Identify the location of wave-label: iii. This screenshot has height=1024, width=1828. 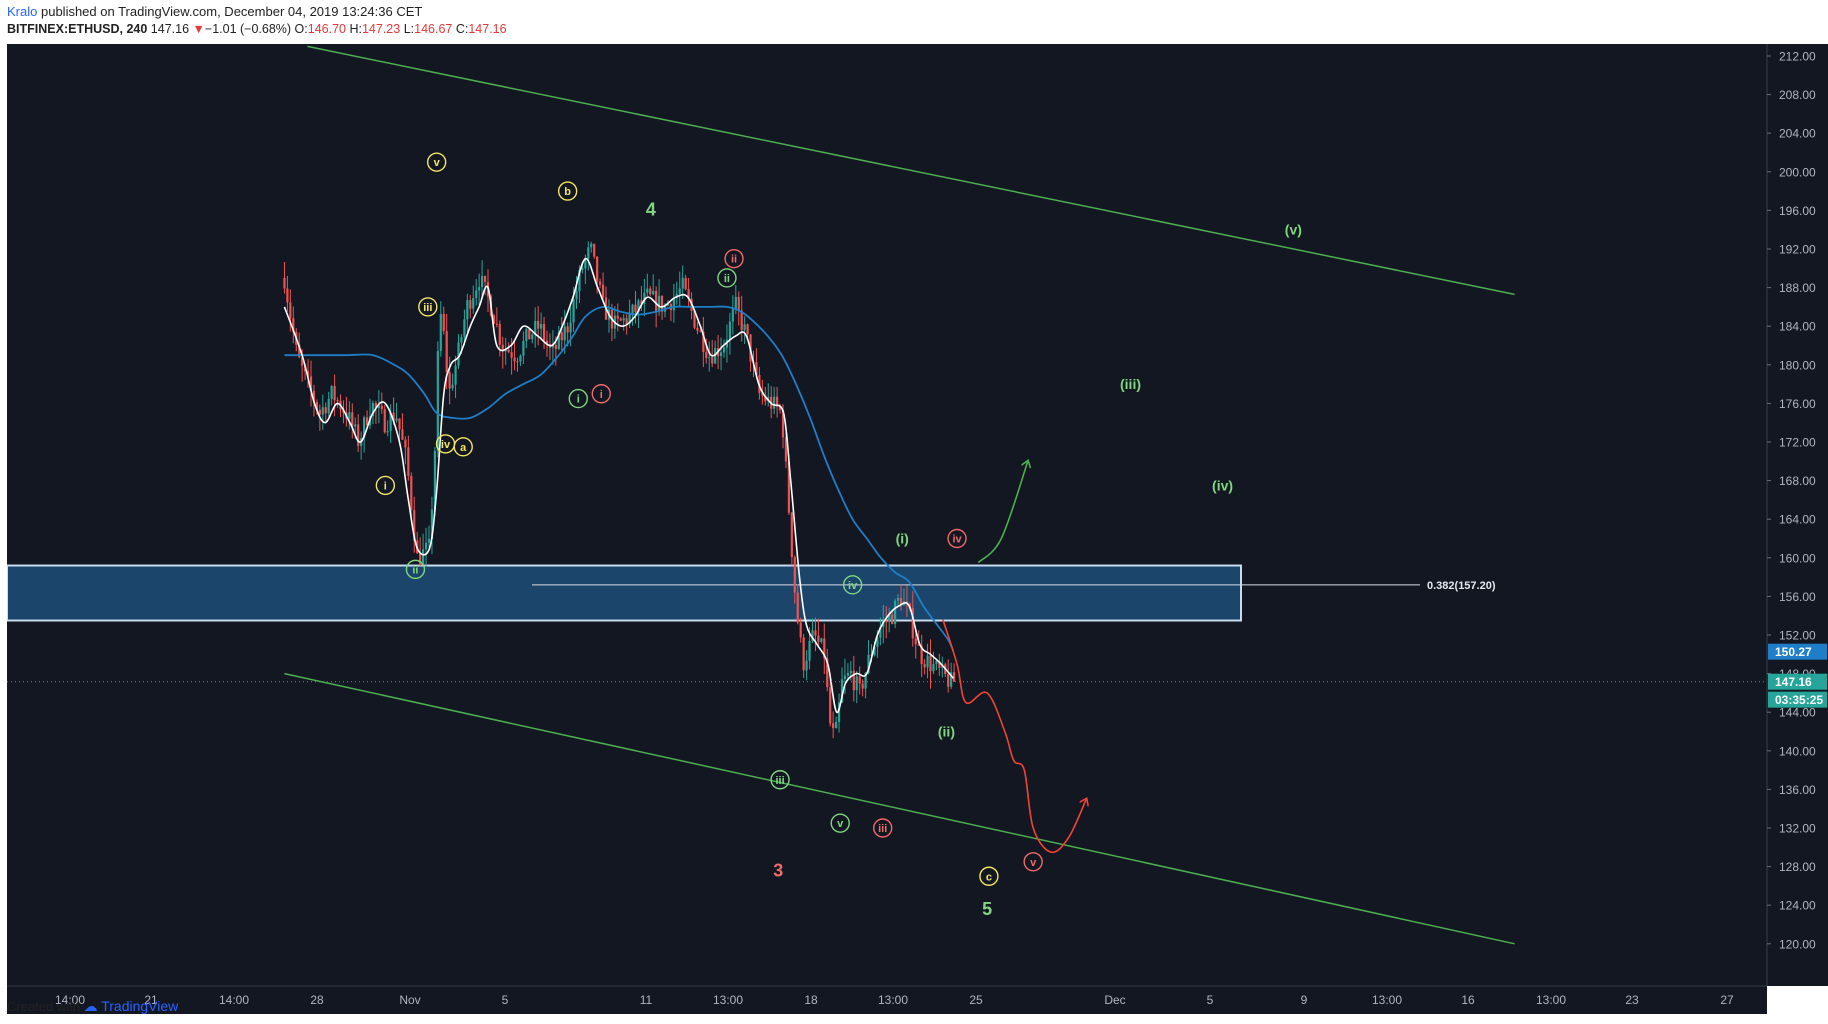
(780, 780).